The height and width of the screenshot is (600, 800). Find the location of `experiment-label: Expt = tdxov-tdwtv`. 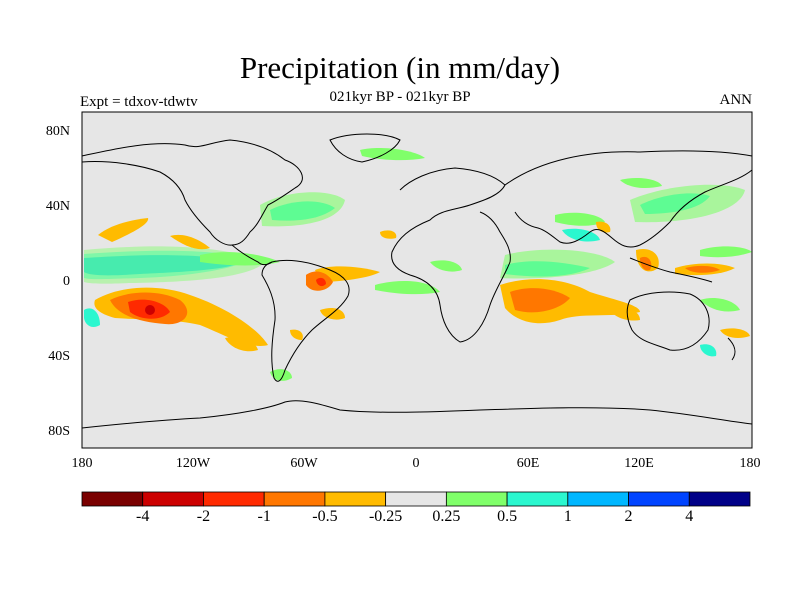

experiment-label: Expt = tdxov-tdwtv is located at coordinates (139, 102).